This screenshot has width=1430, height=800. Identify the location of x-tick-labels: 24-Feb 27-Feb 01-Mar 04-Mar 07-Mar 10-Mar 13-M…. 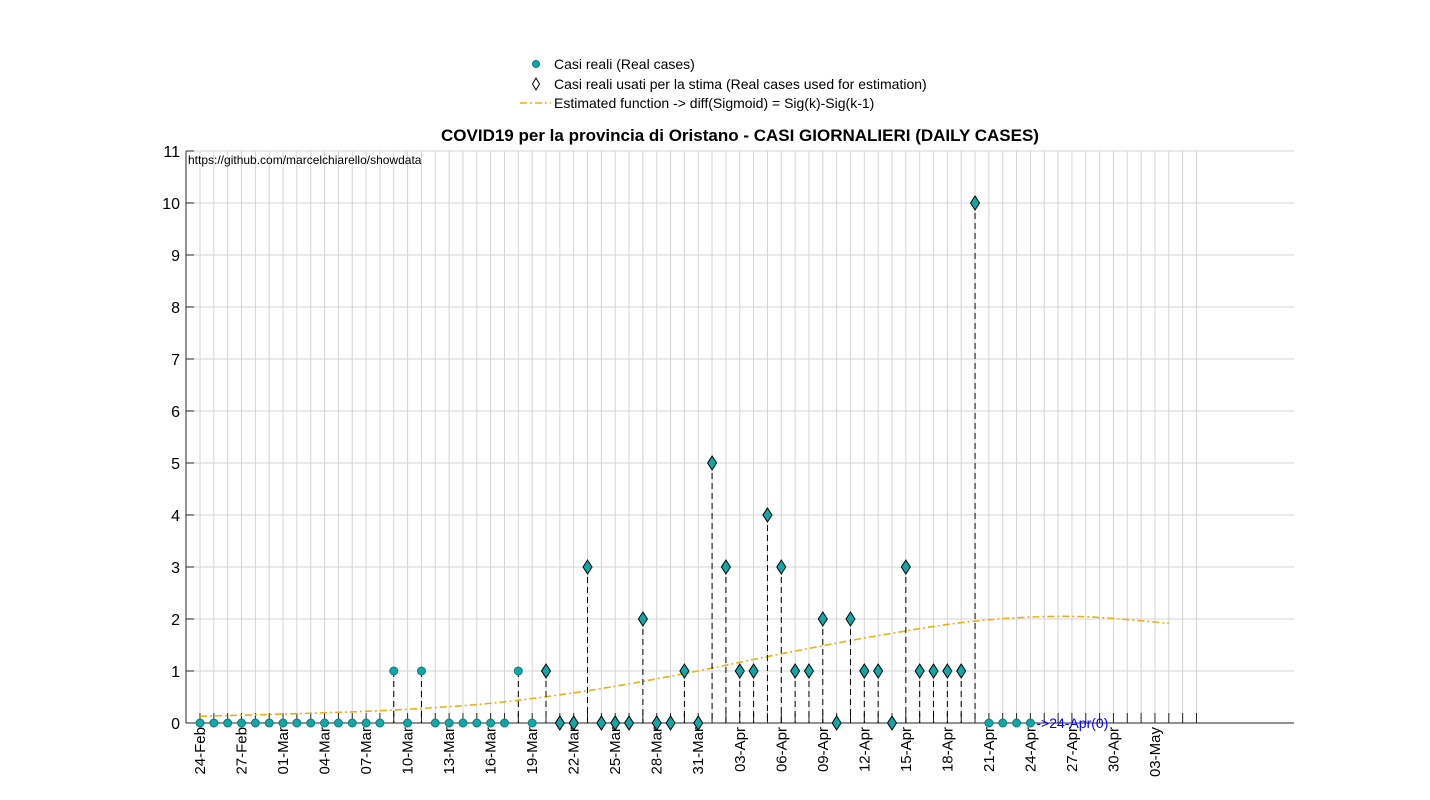
(678, 752).